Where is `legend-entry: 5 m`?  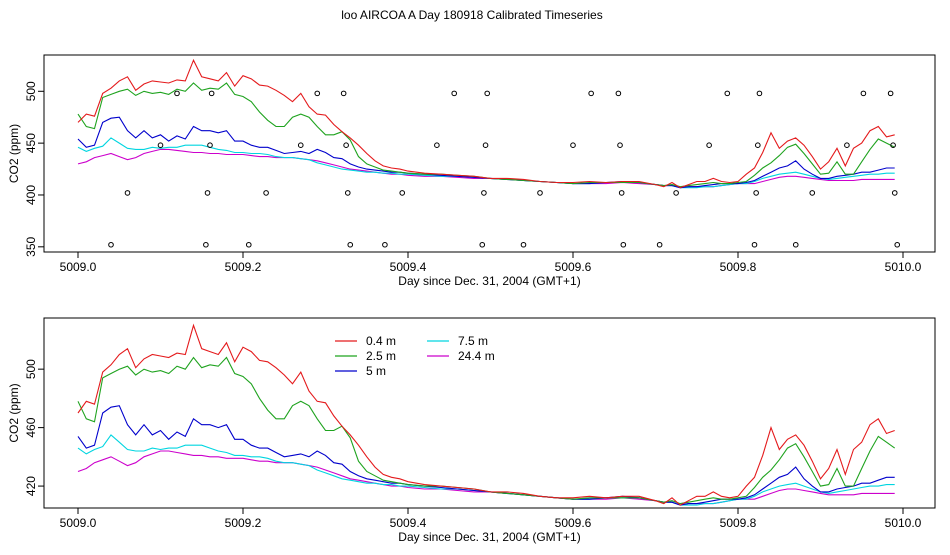 legend-entry: 5 m is located at coordinates (376, 371).